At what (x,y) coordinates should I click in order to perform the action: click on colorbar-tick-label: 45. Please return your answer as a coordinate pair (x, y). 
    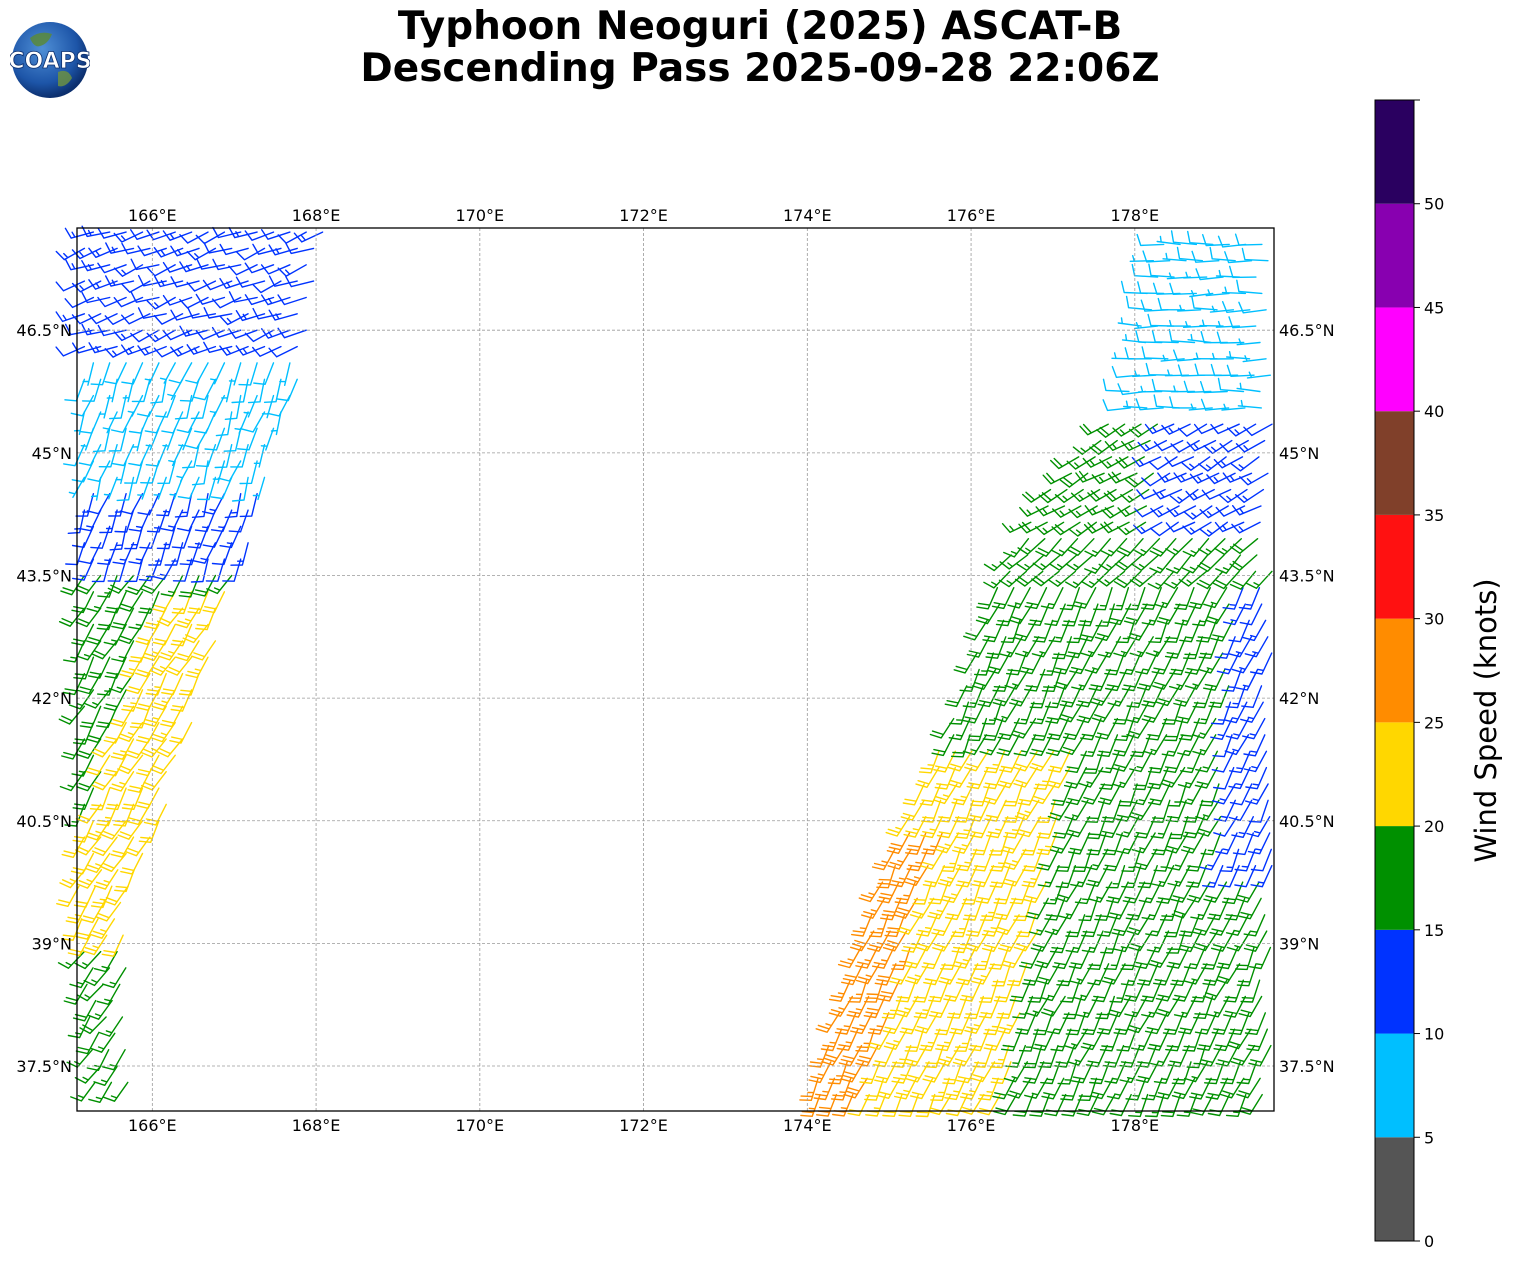
    Looking at the image, I should click on (1434, 307).